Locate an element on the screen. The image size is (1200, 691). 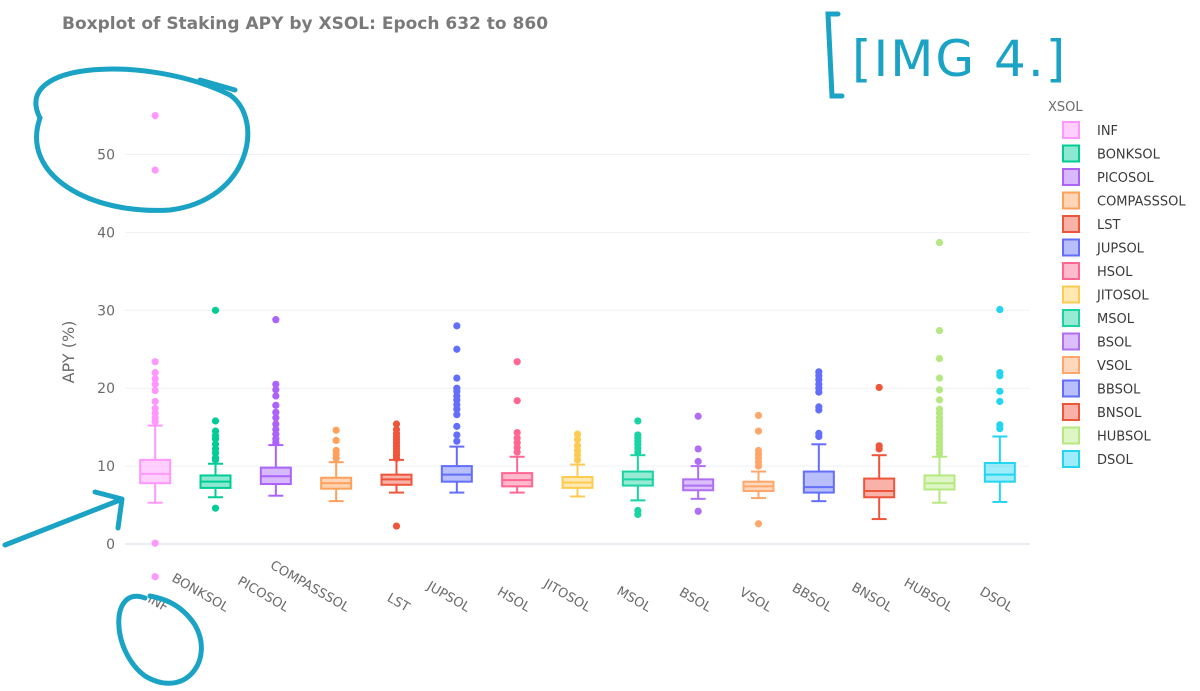
legend-item-compasssol: COMPASSSOL is located at coordinates (1124, 200).